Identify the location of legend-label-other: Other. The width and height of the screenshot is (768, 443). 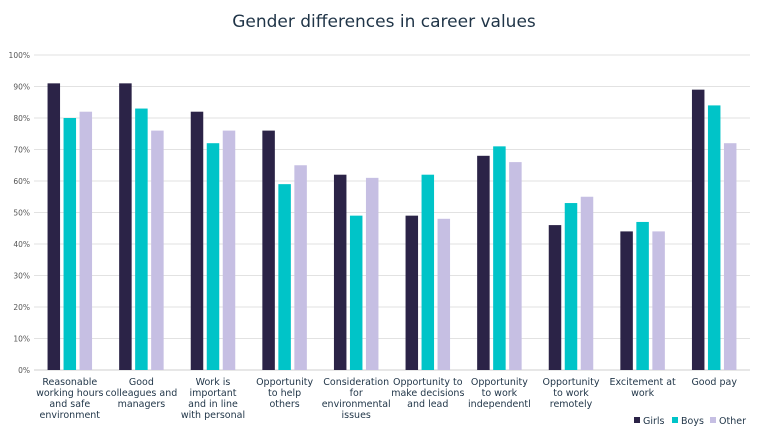
(732, 421).